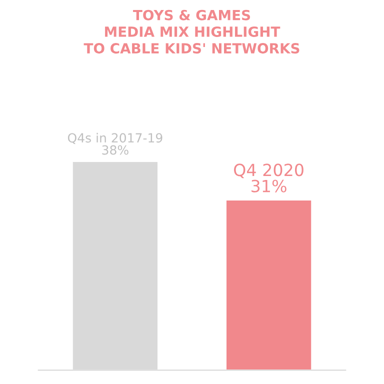 The height and width of the screenshot is (384, 384). Describe the element at coordinates (192, 32) in the screenshot. I see `chart-title: TOYS & GAMES MEDIA MIX HIGHLIGHT TO CABLE KIDS' NETWORKS` at that location.